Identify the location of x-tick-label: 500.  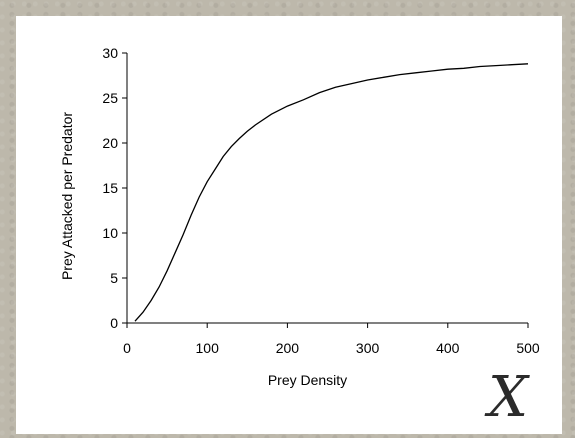
(528, 348).